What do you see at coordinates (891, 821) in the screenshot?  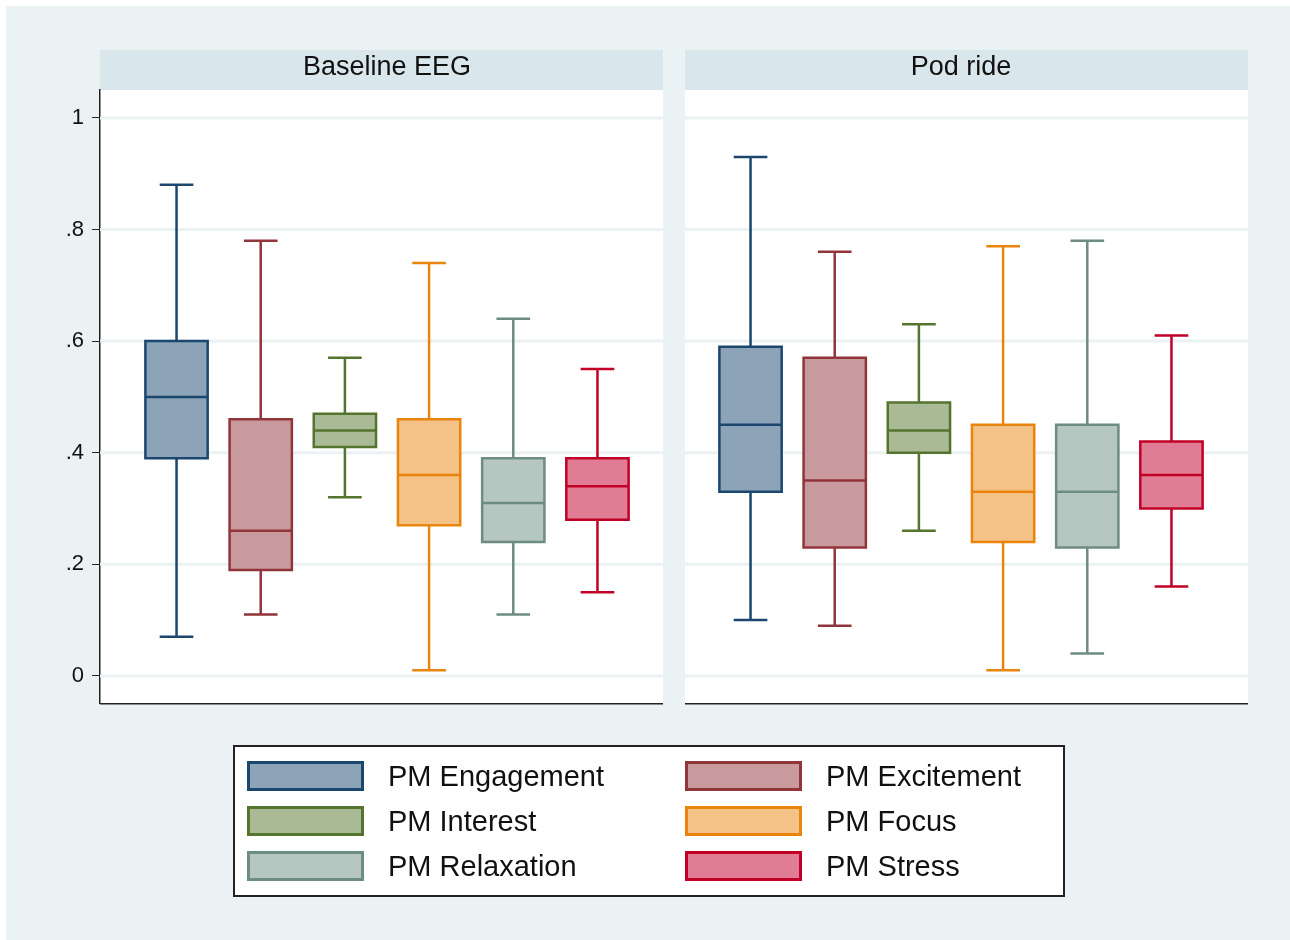 I see `legend-label: PM Focus` at bounding box center [891, 821].